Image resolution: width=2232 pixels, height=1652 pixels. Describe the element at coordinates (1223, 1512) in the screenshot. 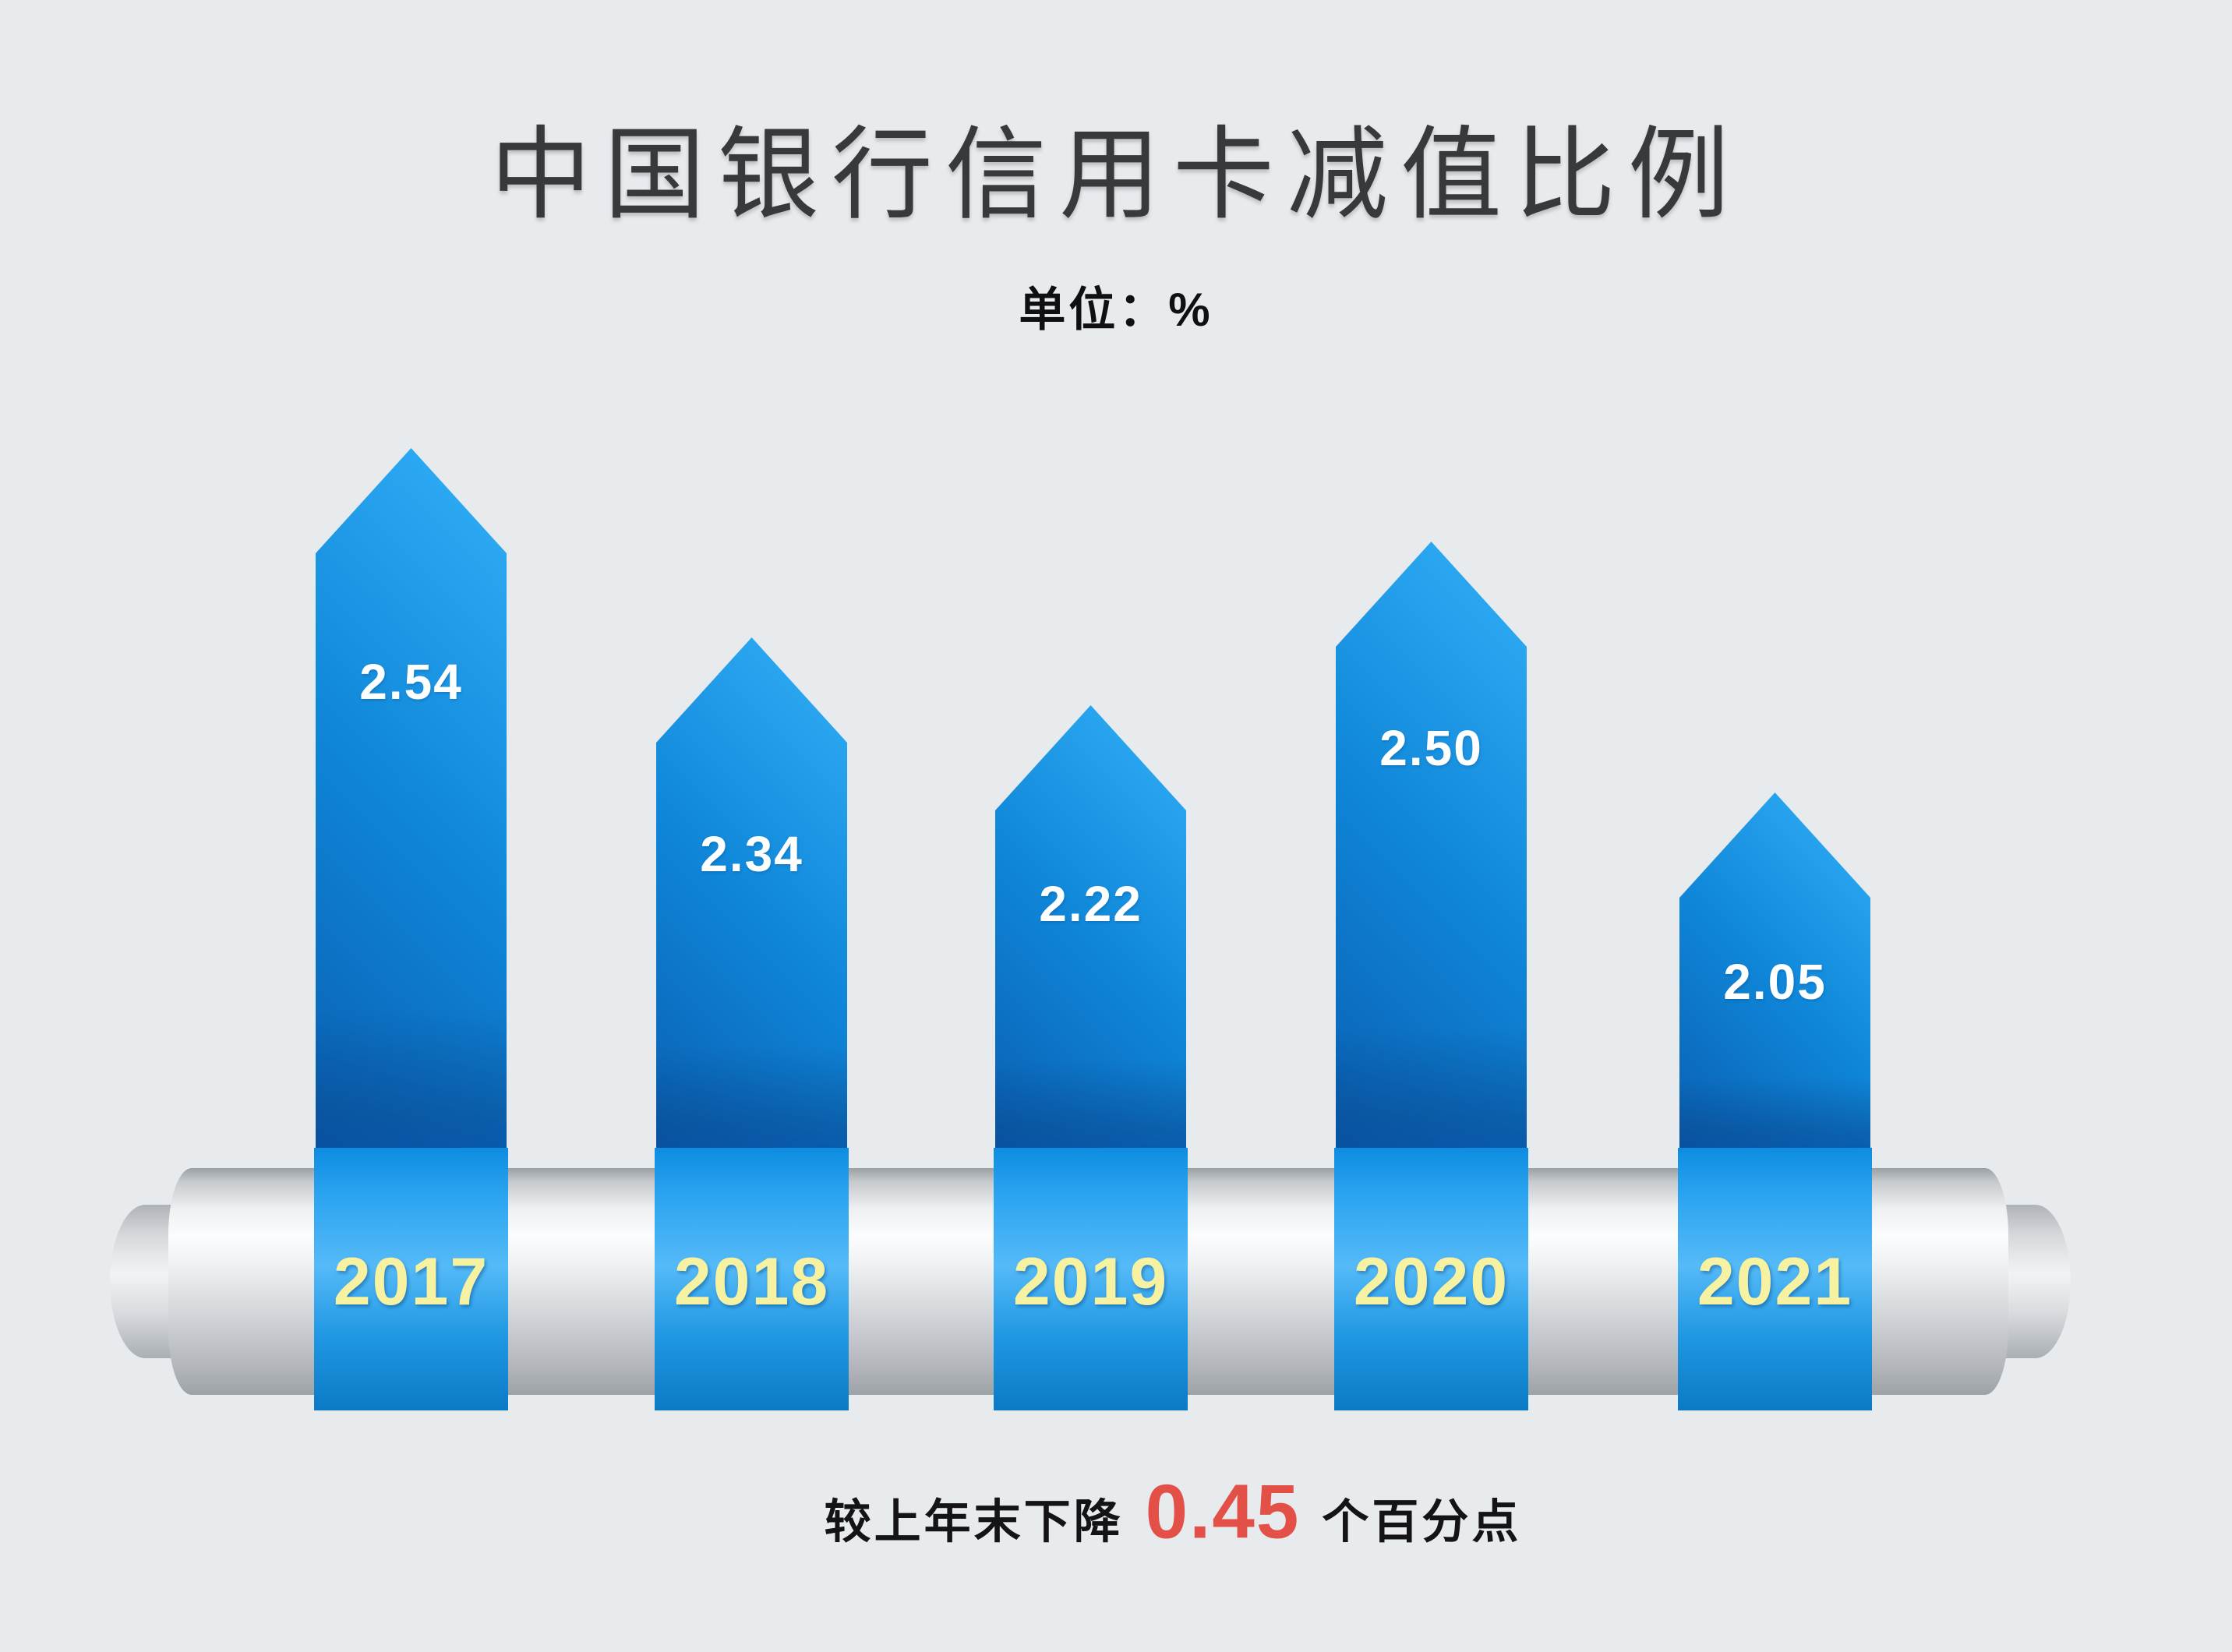

I see `annotation-value: 0.45` at that location.